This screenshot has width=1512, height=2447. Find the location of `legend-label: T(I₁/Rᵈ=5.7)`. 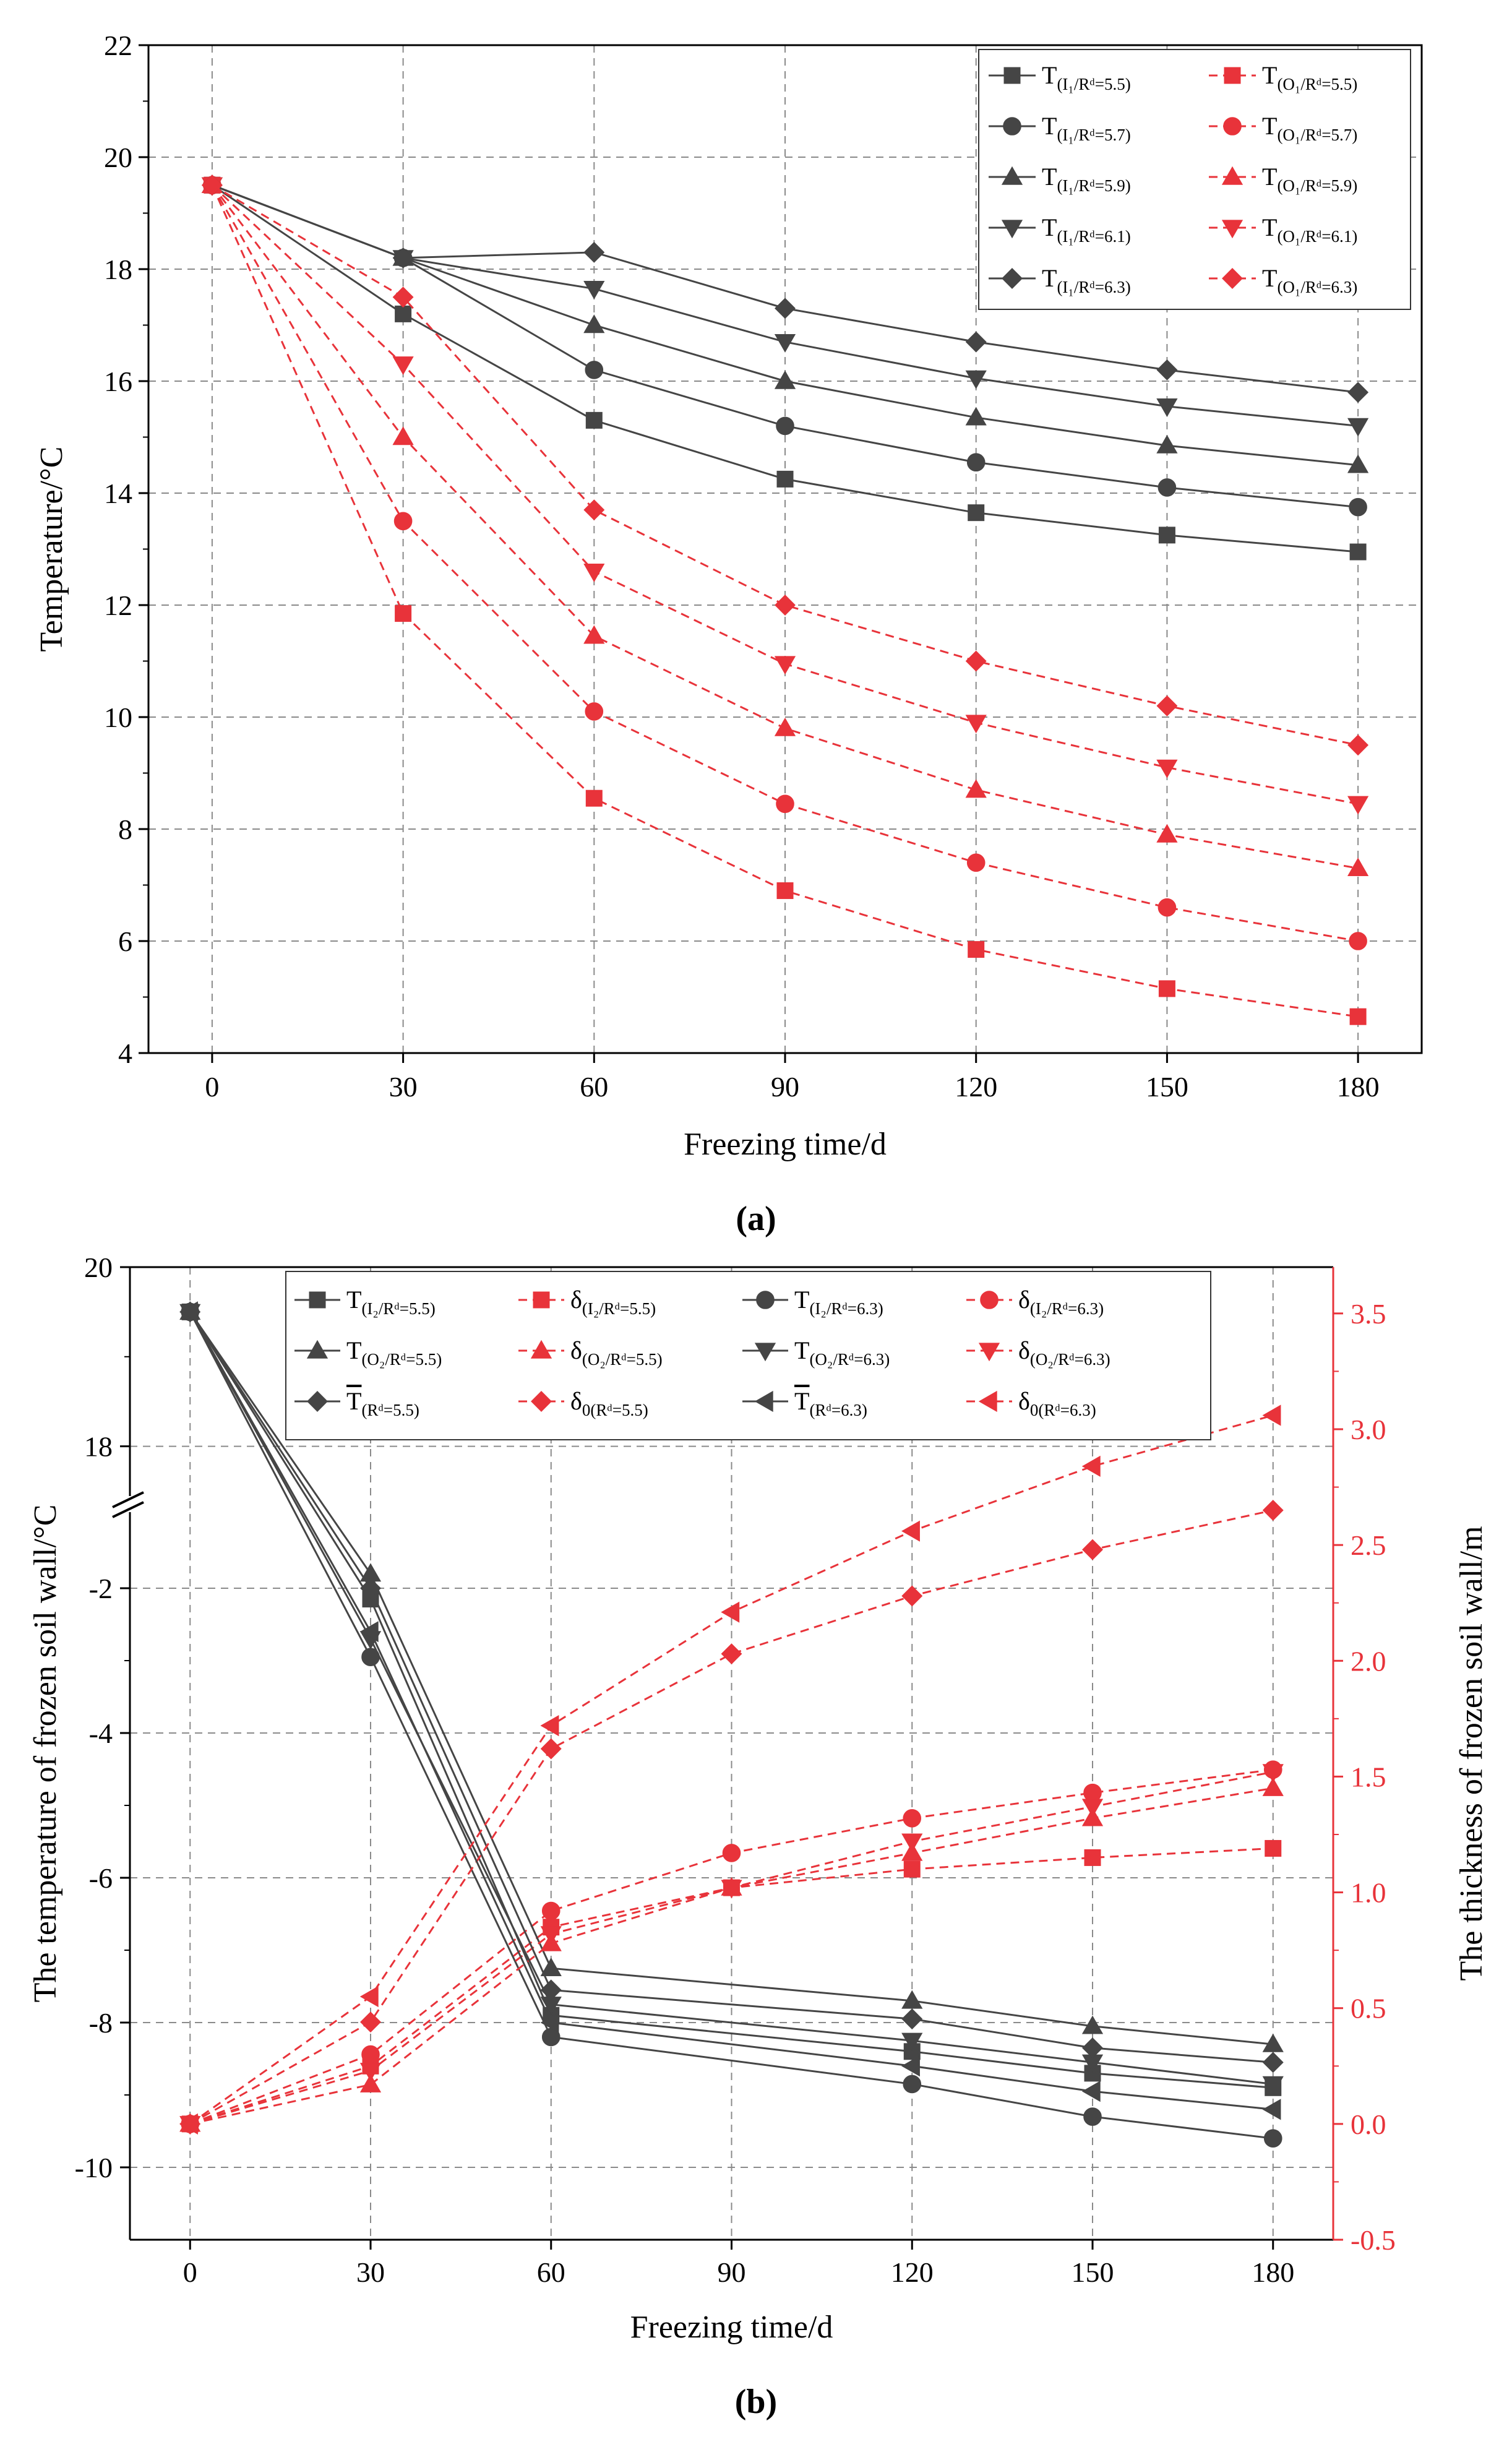

legend-label: T(I₁/Rᵈ=5.7) is located at coordinates (1086, 128).